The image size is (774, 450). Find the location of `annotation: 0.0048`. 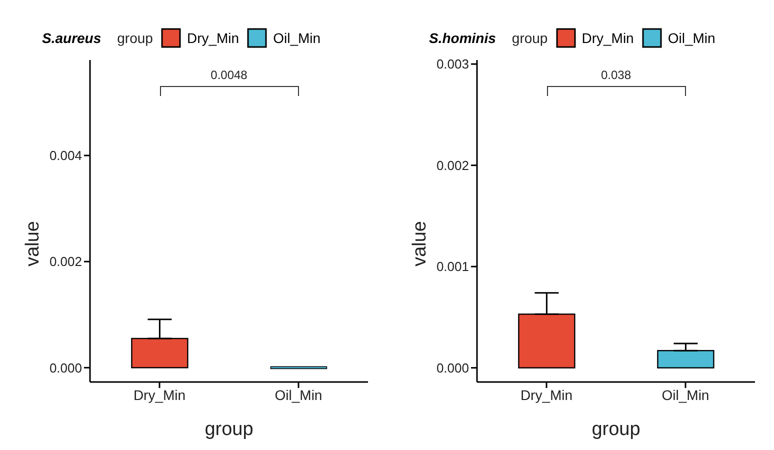

annotation: 0.0048 is located at coordinates (229, 75).